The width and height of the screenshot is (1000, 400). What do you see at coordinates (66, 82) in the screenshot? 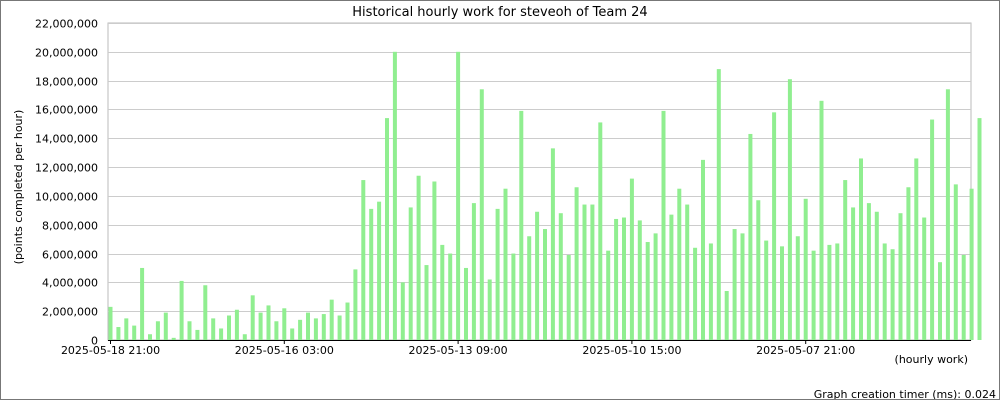
I see `y-tick-label: 18,000,000` at bounding box center [66, 82].